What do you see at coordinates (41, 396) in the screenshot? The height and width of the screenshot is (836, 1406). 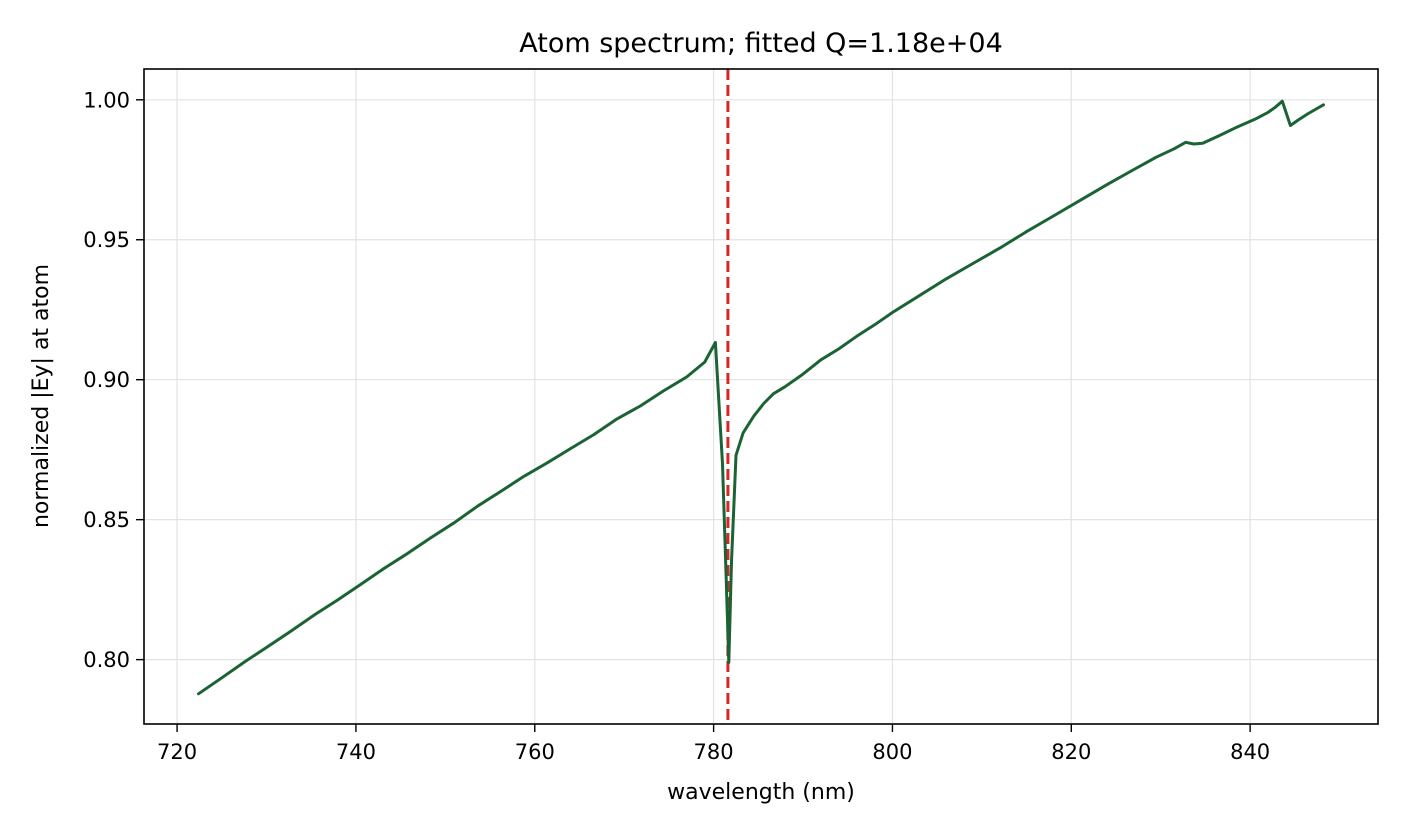 I see `y-axis-label: normalized |Ey| at atom` at bounding box center [41, 396].